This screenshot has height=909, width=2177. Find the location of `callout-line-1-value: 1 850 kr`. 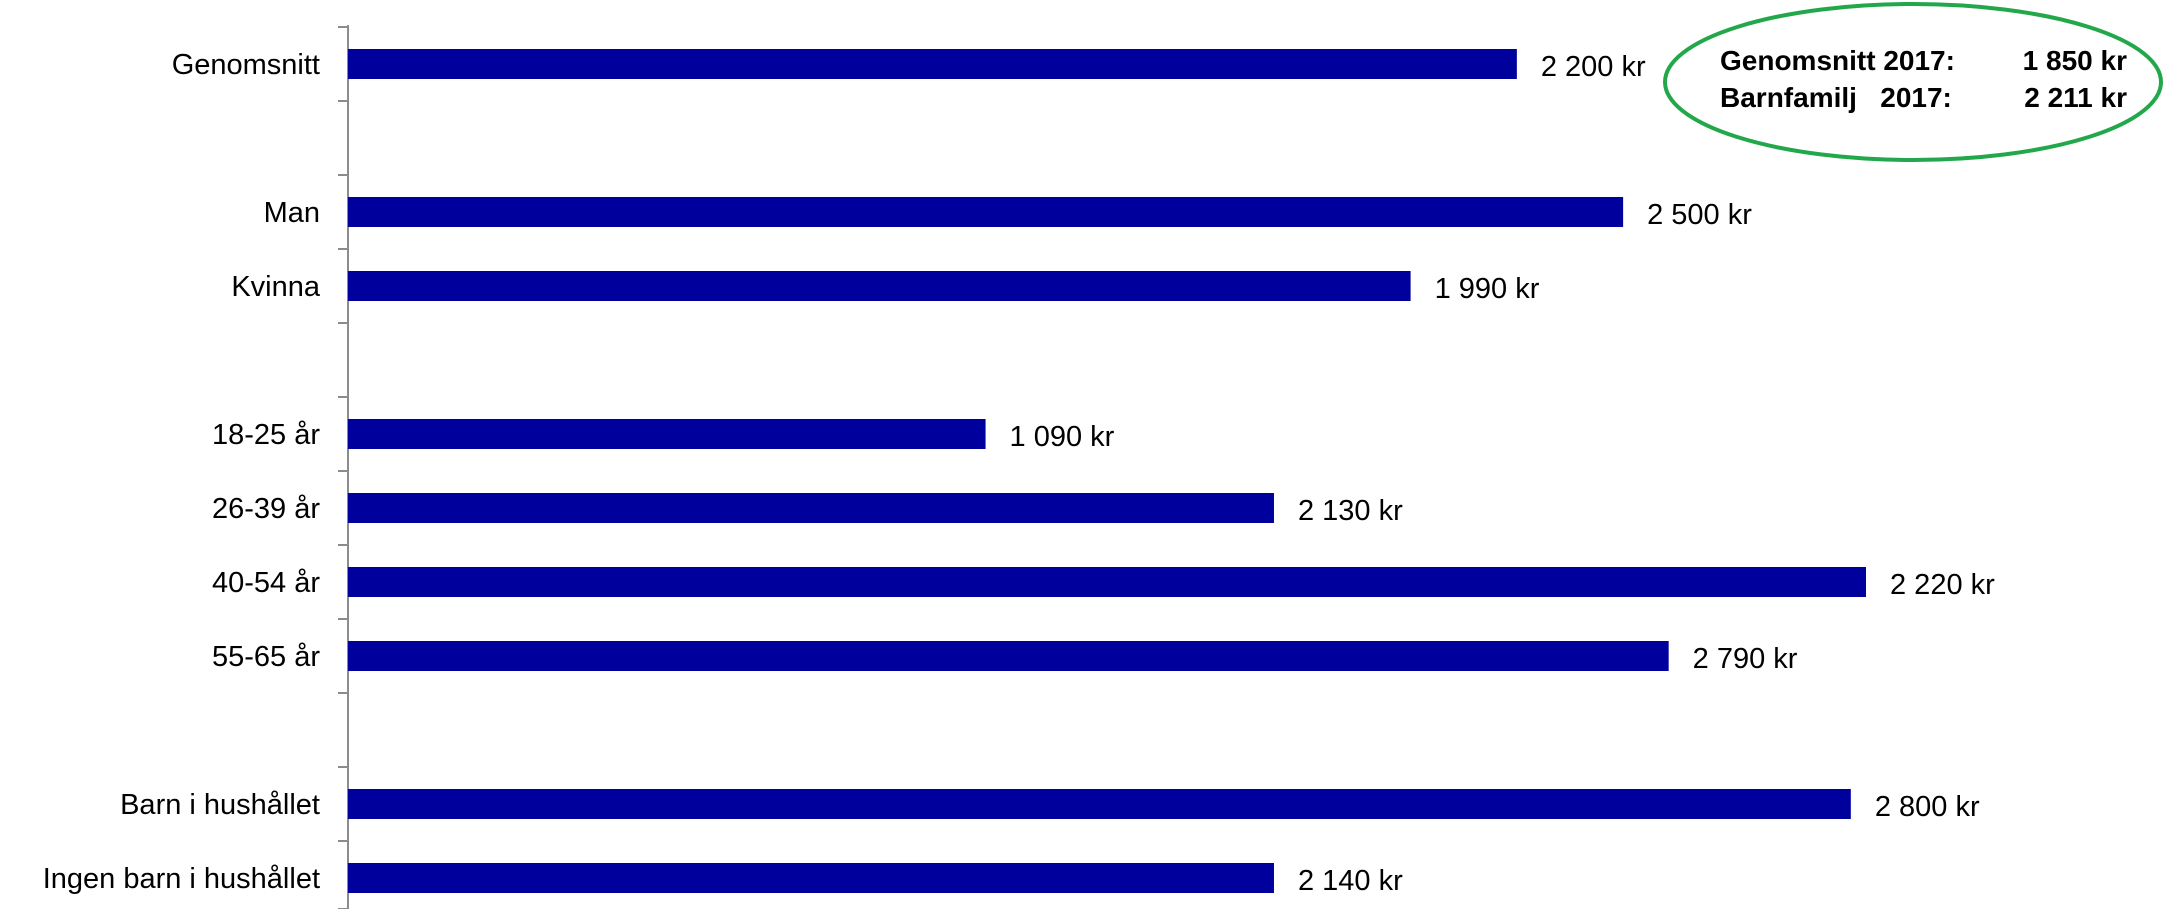

callout-line-1-value: 1 850 kr is located at coordinates (2075, 60).